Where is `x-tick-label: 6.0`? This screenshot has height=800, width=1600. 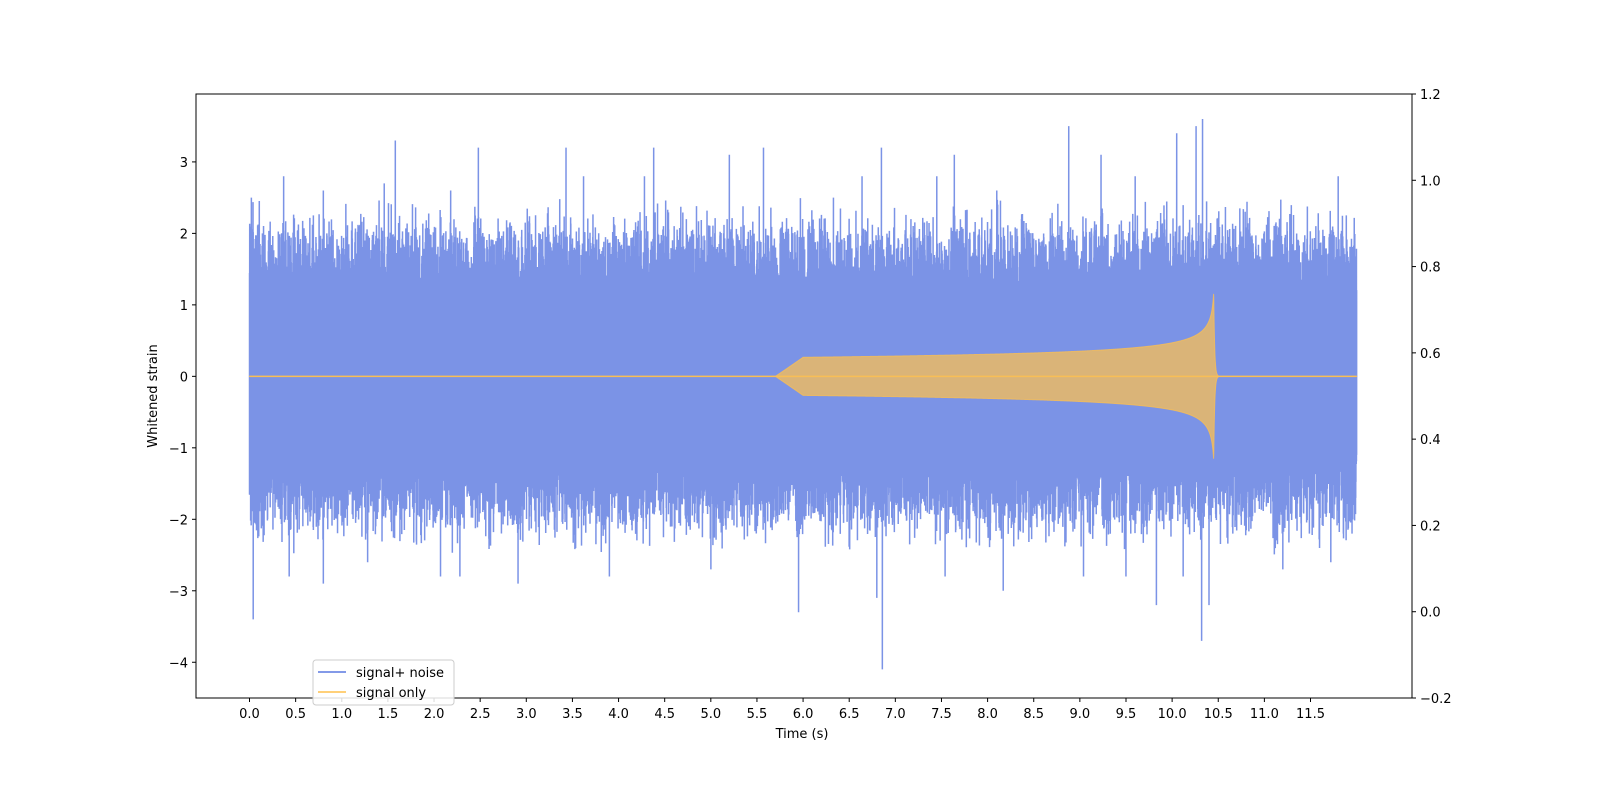 x-tick-label: 6.0 is located at coordinates (803, 714).